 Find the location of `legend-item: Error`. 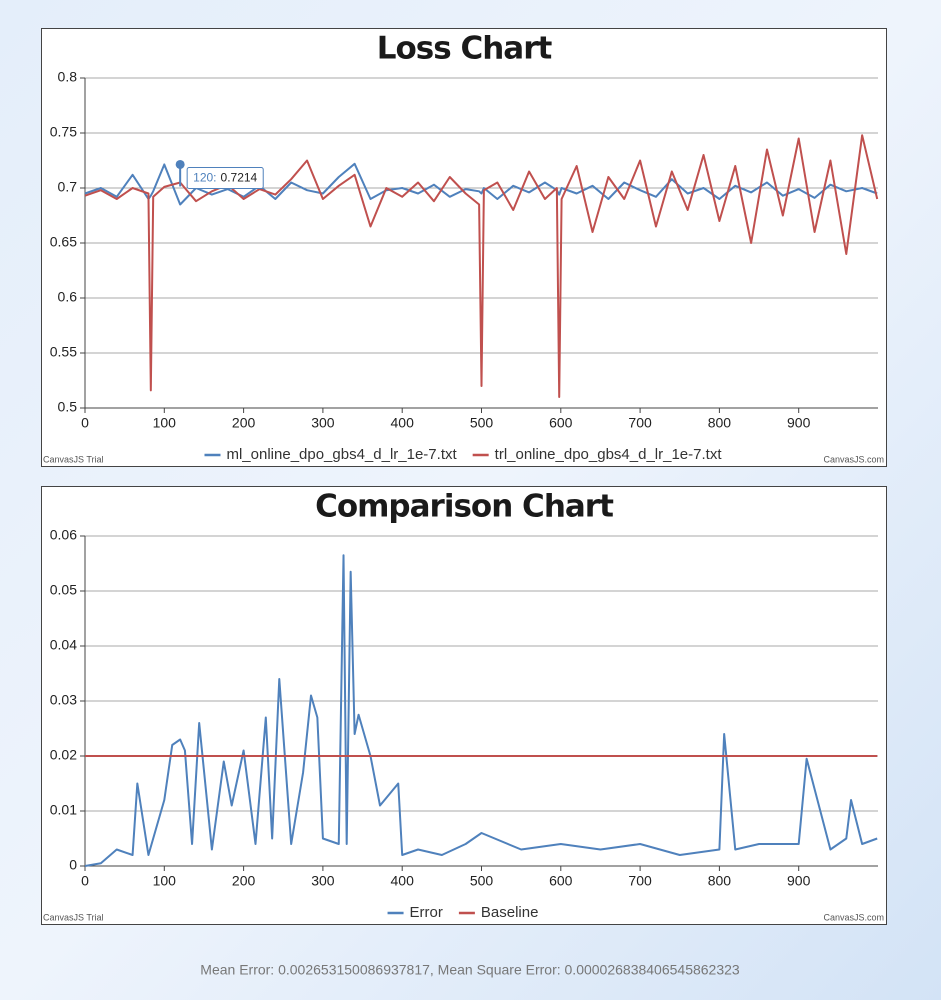

legend-item: Error is located at coordinates (415, 912).